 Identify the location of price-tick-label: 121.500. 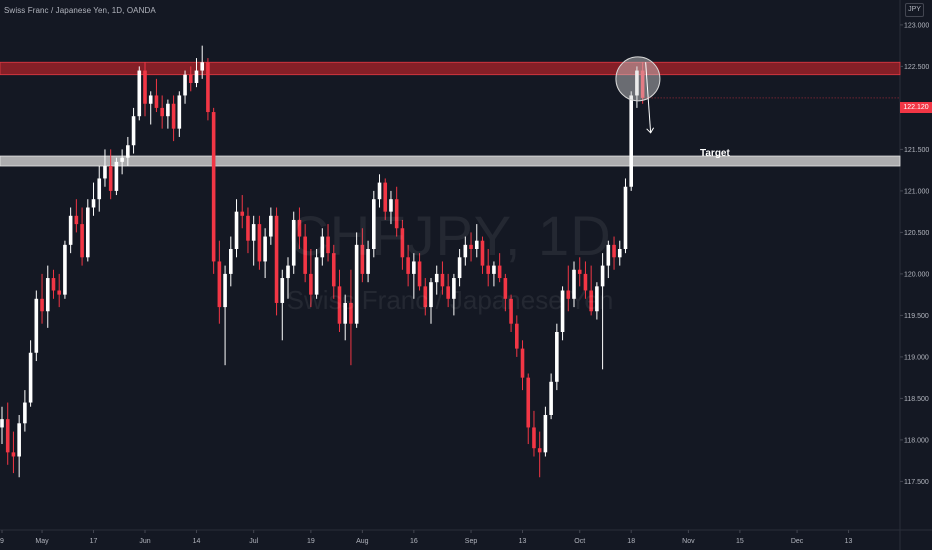
(916, 150).